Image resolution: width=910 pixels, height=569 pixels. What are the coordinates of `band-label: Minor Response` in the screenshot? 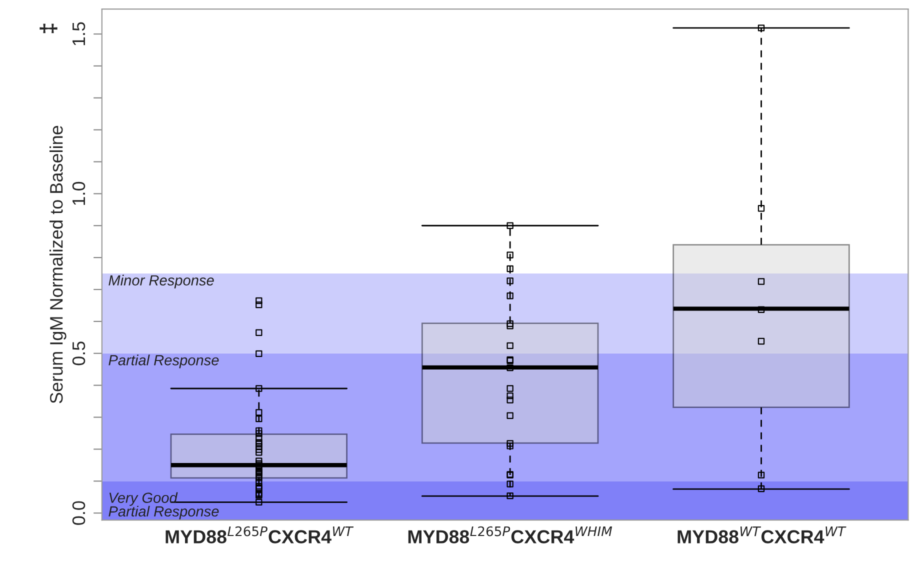 It's located at (161, 281).